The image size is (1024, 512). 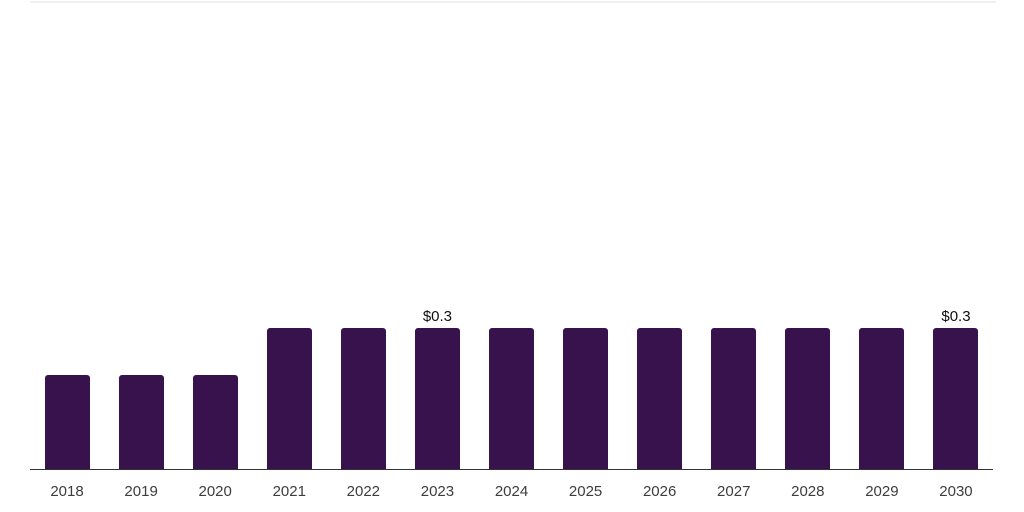 I want to click on top-border-rule, so click(x=513, y=2).